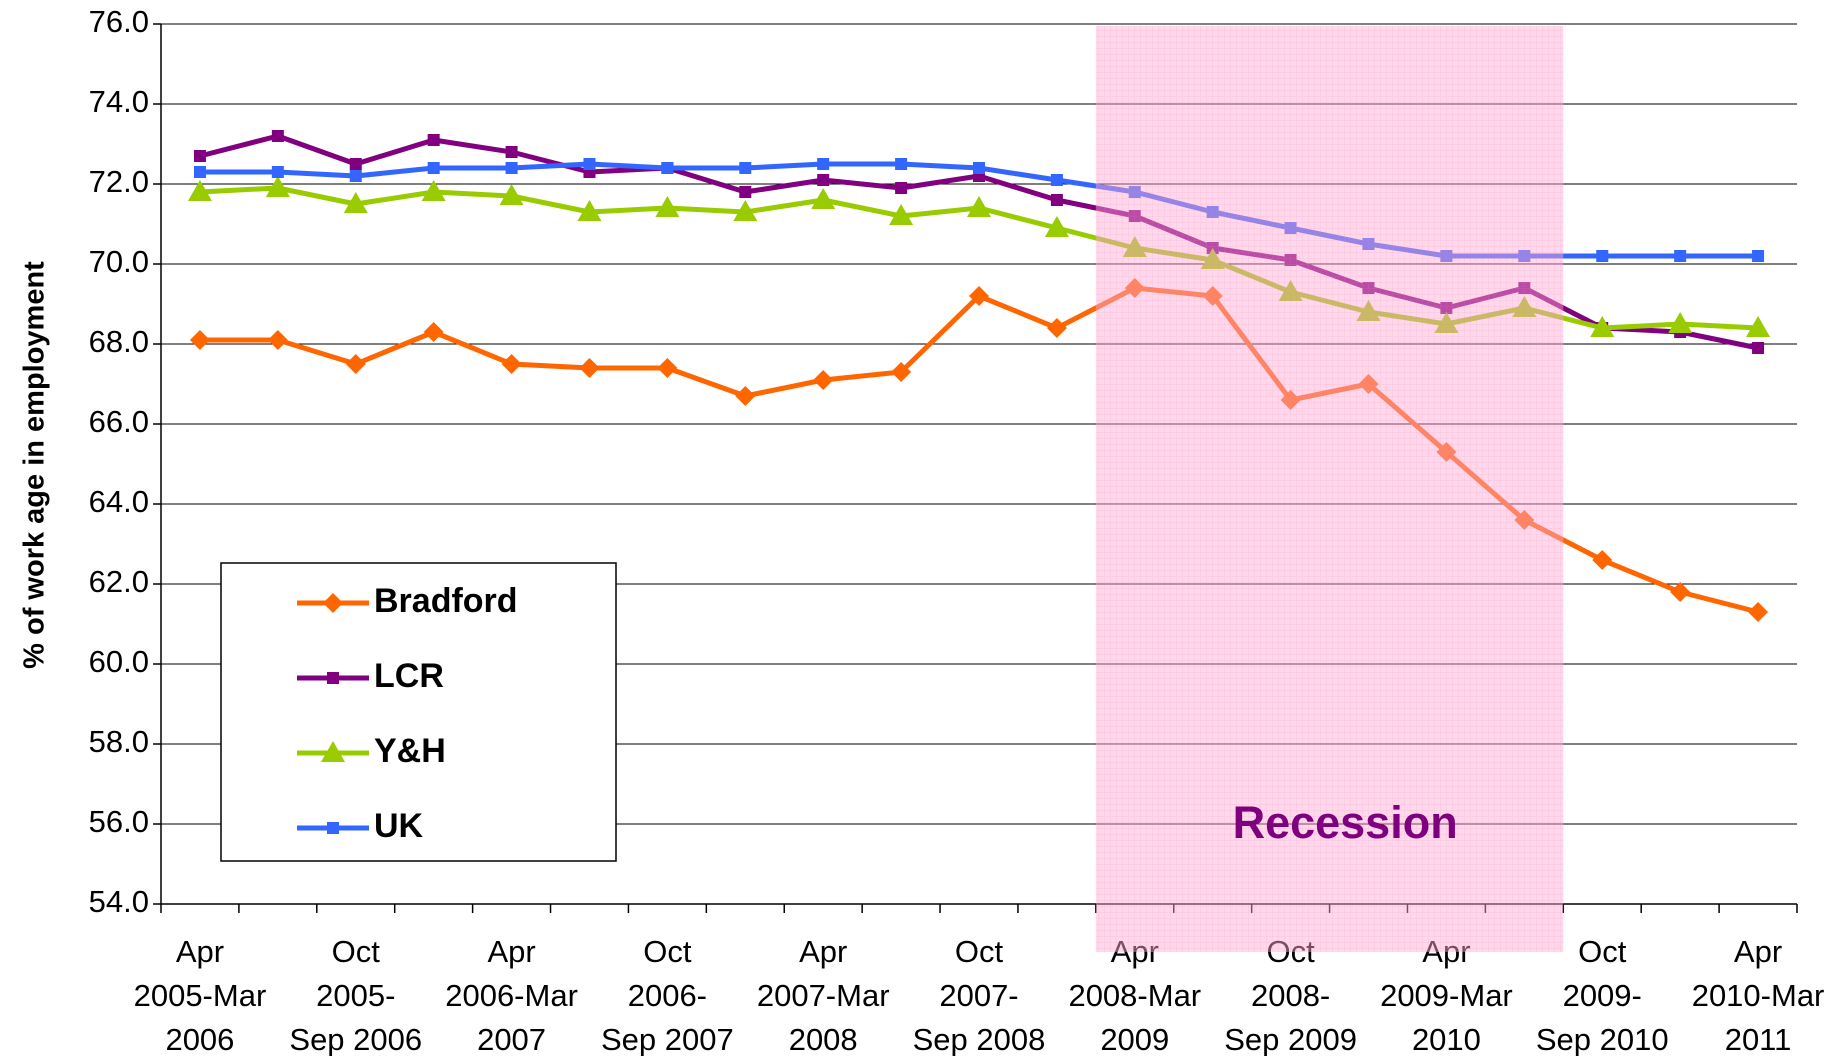 The width and height of the screenshot is (1838, 1056). What do you see at coordinates (399, 826) in the screenshot?
I see `legend-label: UK` at bounding box center [399, 826].